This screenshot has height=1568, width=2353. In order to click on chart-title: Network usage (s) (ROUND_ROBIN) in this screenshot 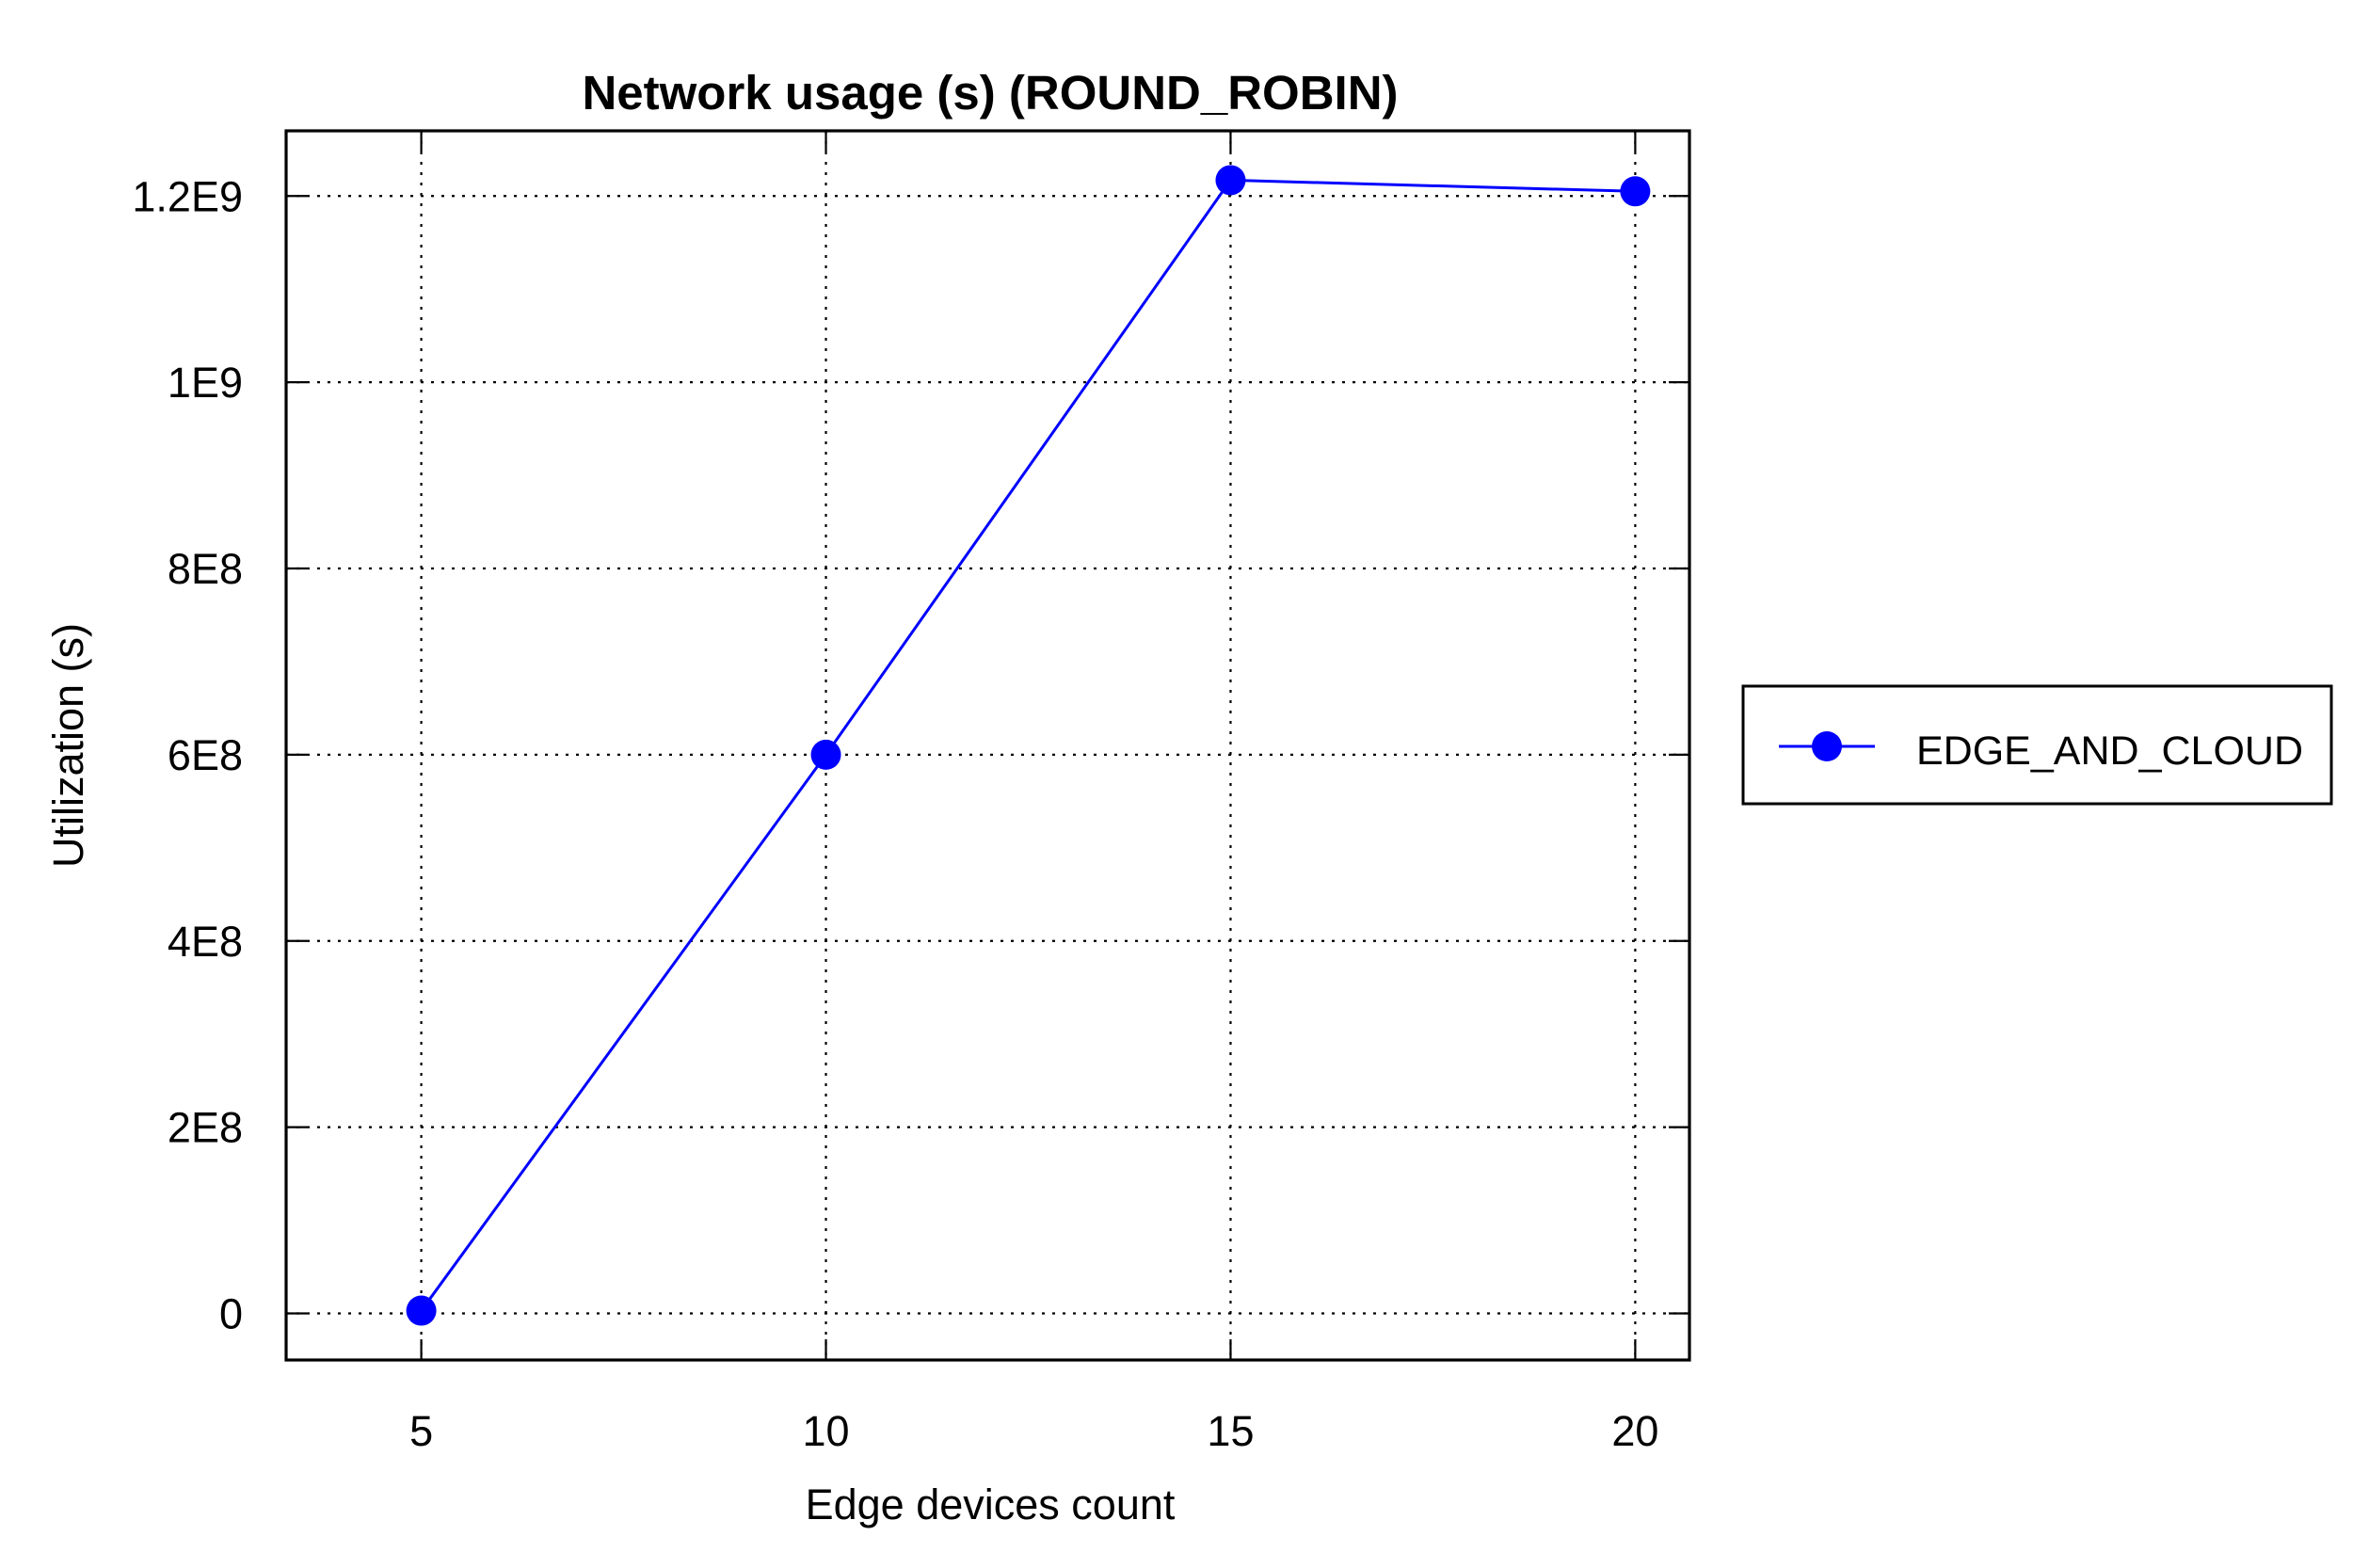, I will do `click(990, 93)`.